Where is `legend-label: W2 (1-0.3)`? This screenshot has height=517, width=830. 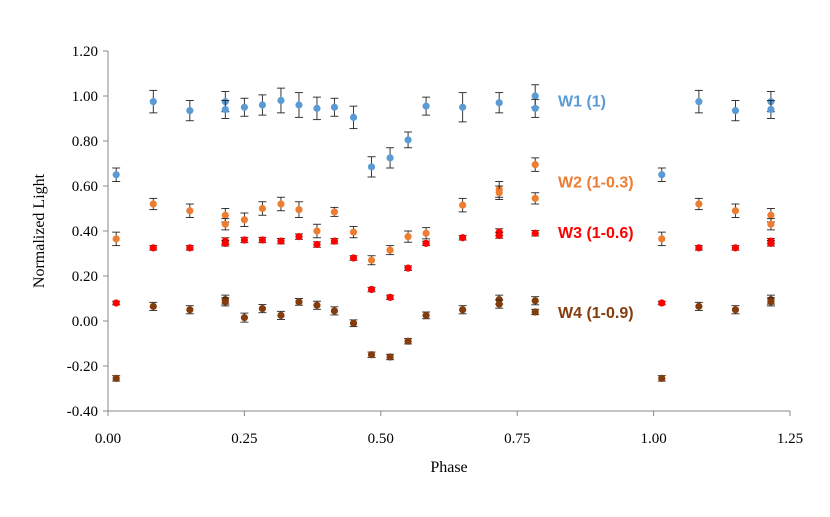
legend-label: W2 (1-0.3) is located at coordinates (596, 183).